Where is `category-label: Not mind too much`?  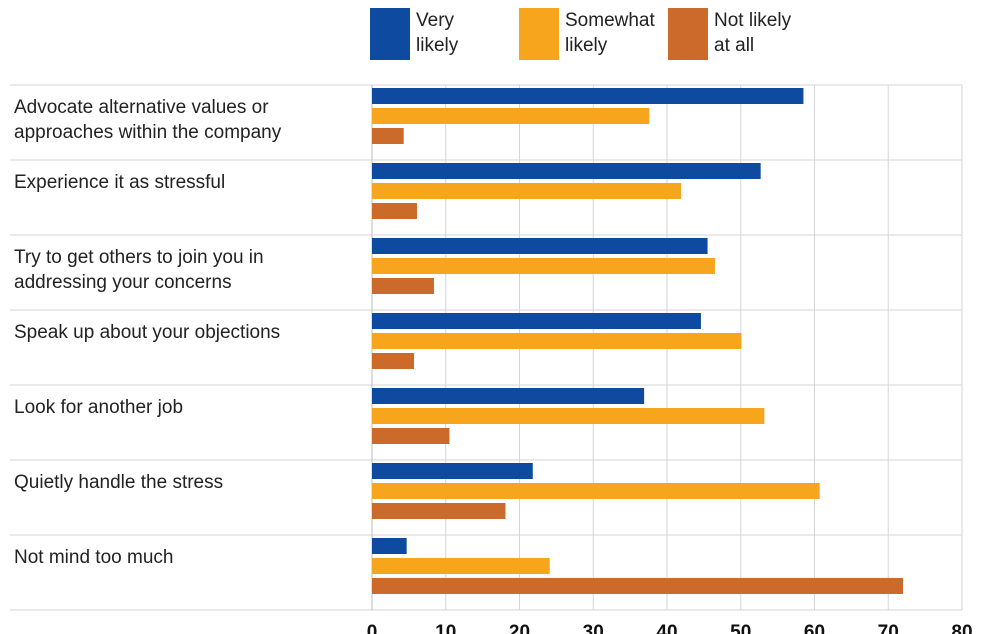
category-label: Not mind too much is located at coordinates (93, 557).